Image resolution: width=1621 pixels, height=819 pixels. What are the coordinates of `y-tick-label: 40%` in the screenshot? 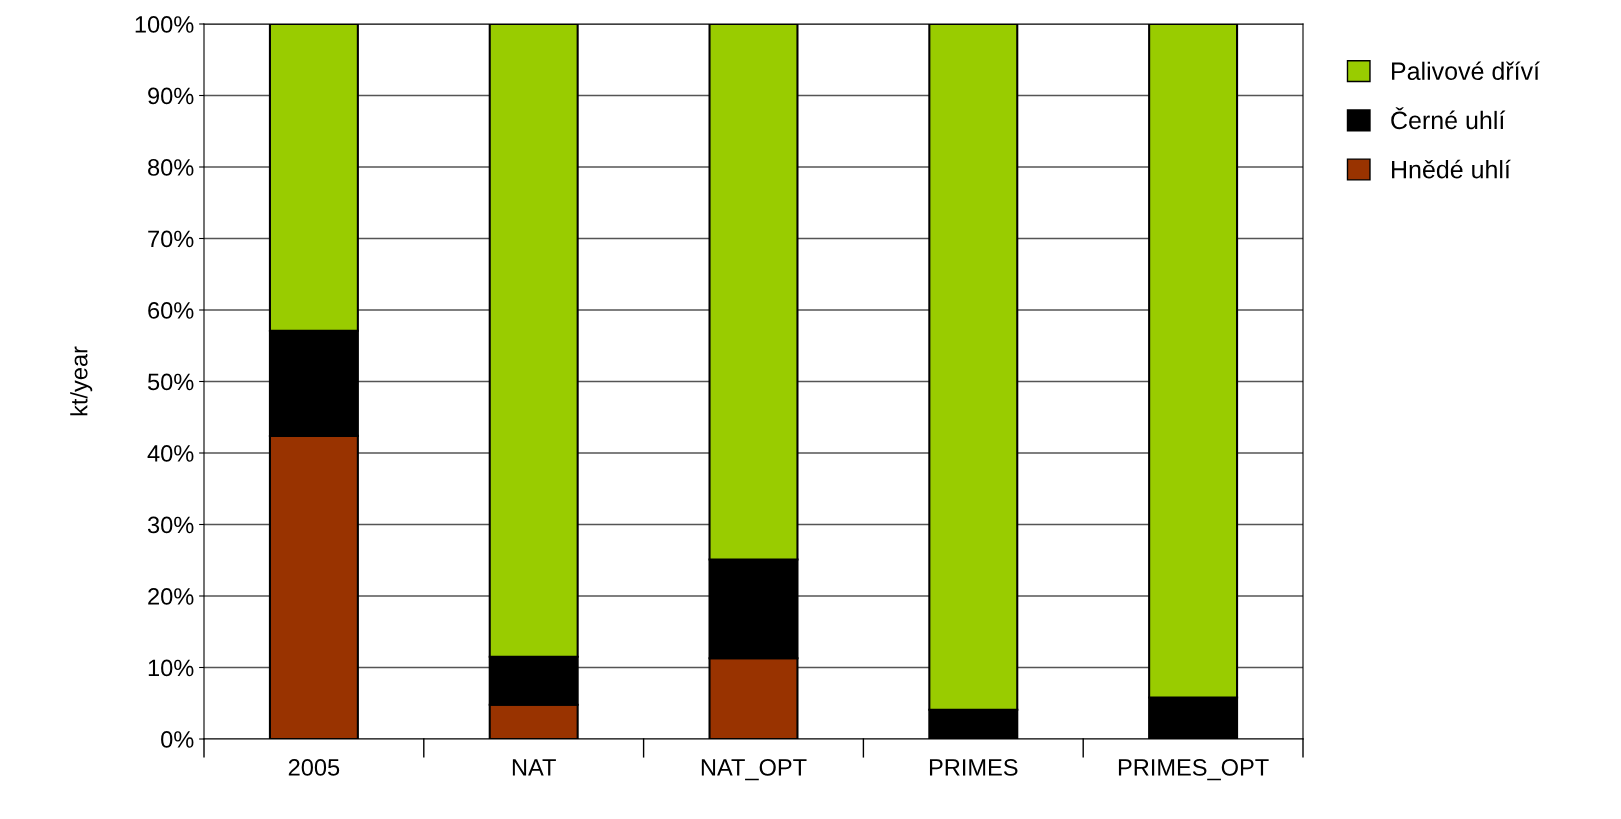 It's located at (170, 453).